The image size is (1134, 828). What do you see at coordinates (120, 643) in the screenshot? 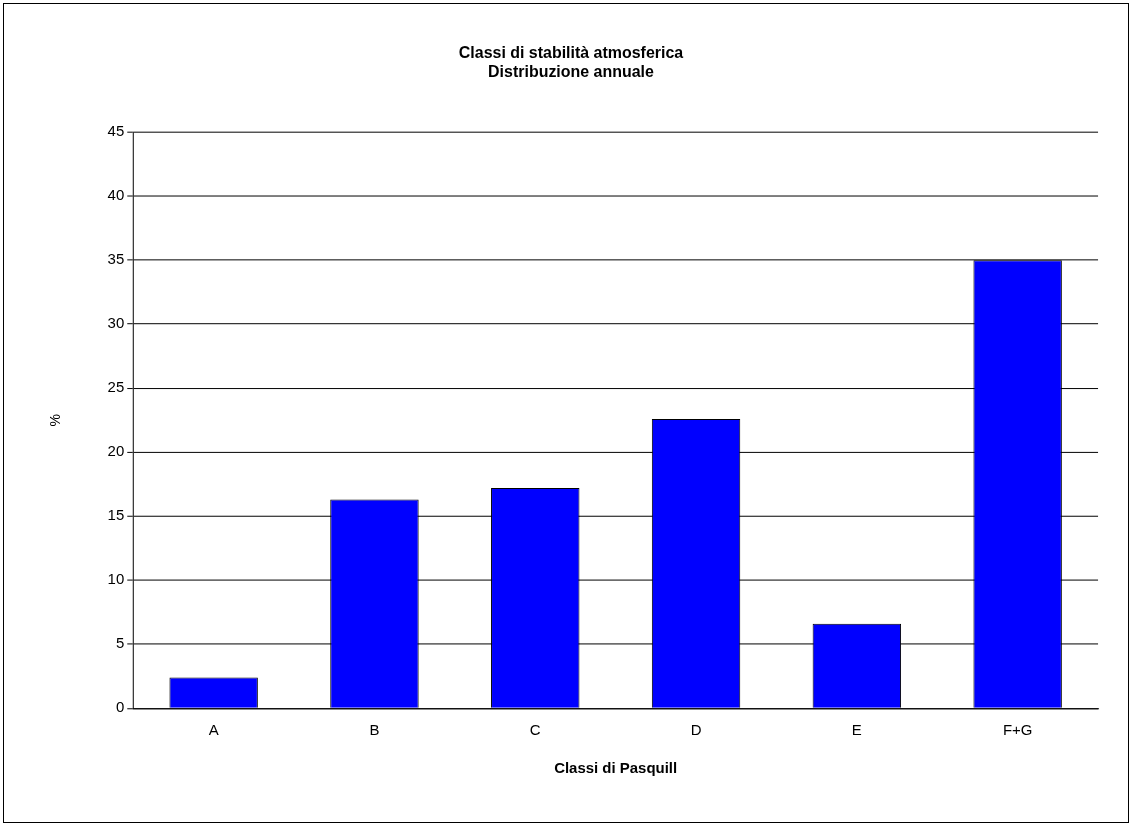
I see `y-tick-label: 5` at bounding box center [120, 643].